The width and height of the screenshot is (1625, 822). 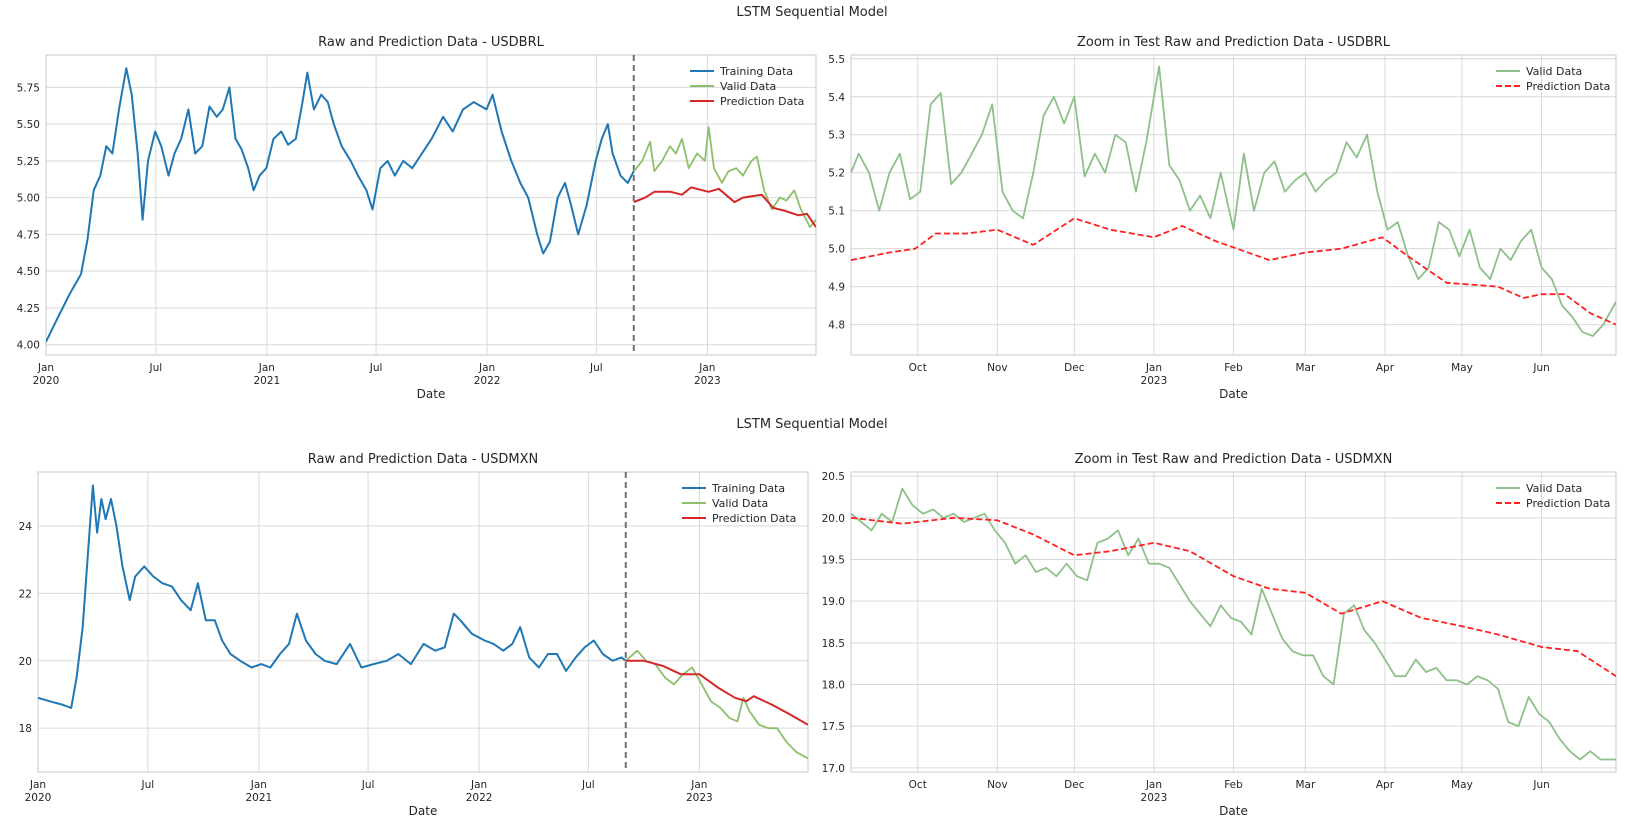 What do you see at coordinates (266, 381) in the screenshot?
I see `x-tick-year: 2021` at bounding box center [266, 381].